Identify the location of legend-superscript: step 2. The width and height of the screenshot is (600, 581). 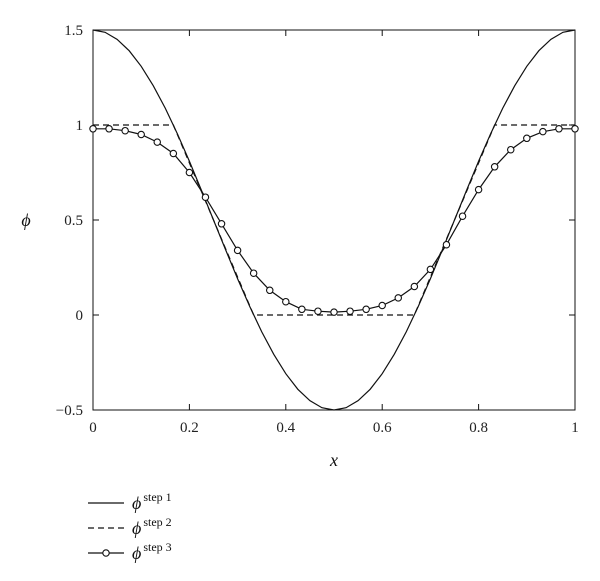
(157, 522).